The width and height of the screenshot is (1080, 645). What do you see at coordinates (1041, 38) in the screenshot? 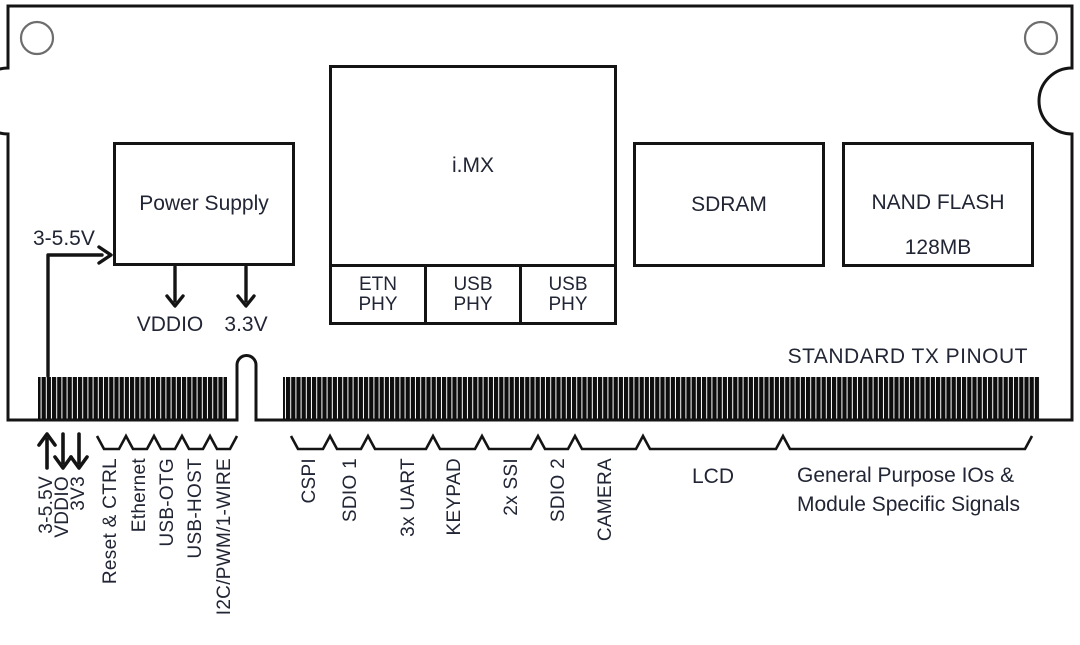
I see `mounting-hole-right-icon` at bounding box center [1041, 38].